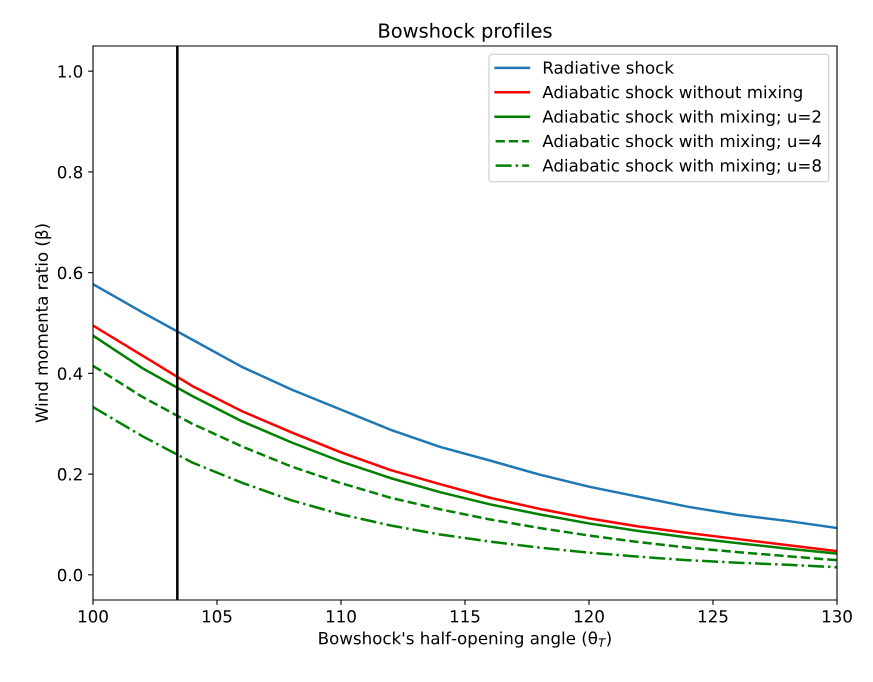 The height and width of the screenshot is (682, 873). I want to click on x-tick-label: 130, so click(837, 616).